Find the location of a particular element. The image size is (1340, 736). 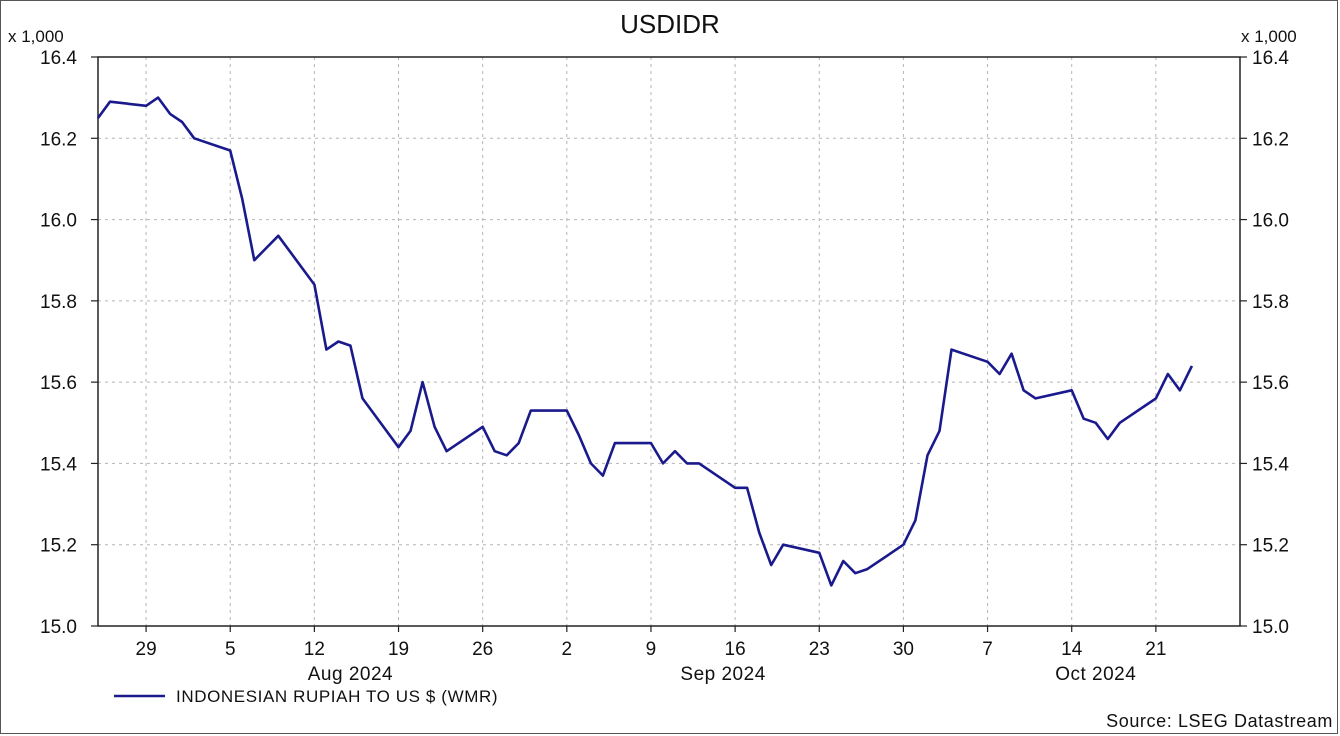

y-tick-label-right: 16.2 is located at coordinates (1270, 139).